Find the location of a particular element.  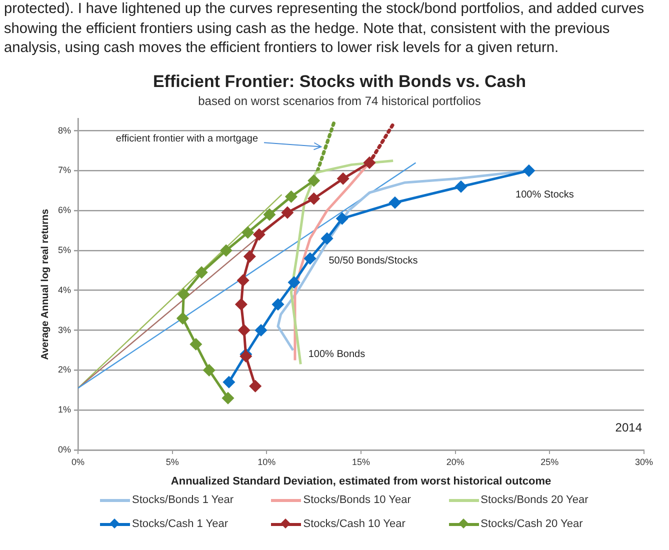

y-tick-label: 6% is located at coordinates (65, 210).